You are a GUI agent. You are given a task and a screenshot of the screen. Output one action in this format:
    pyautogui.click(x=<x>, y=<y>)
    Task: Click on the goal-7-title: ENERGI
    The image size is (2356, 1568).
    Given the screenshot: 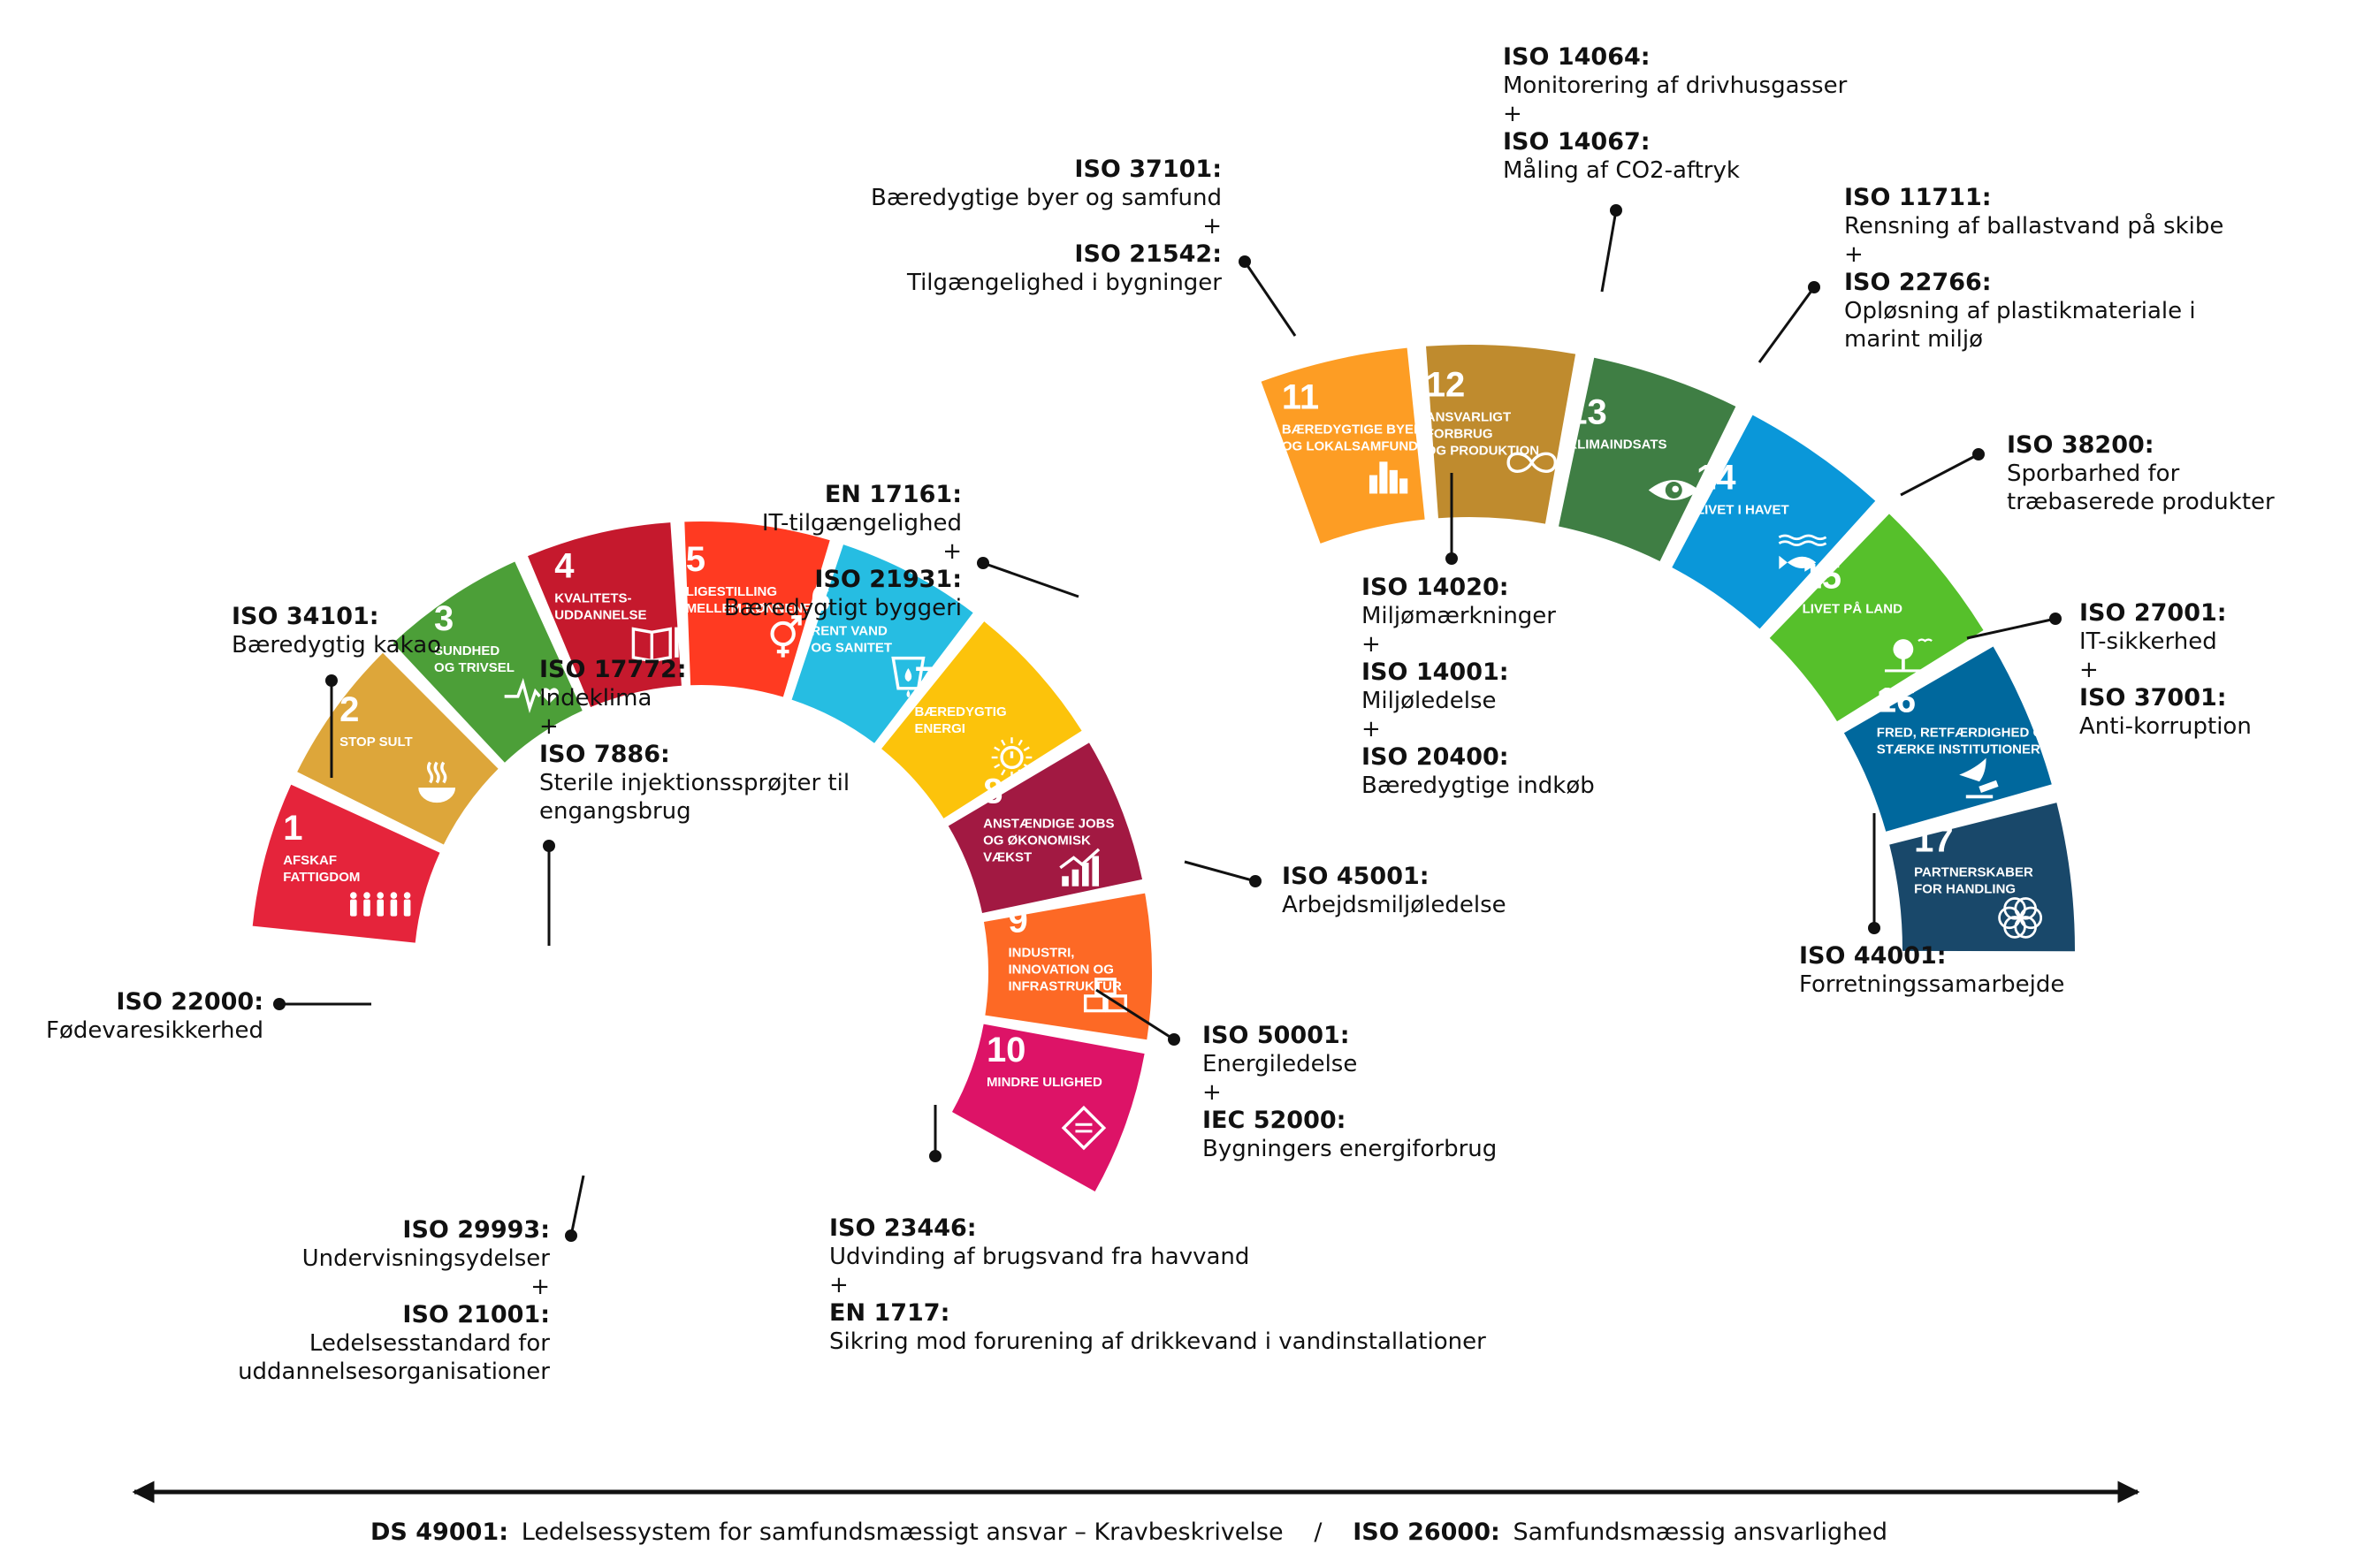 What is the action you would take?
    pyautogui.click(x=940, y=729)
    